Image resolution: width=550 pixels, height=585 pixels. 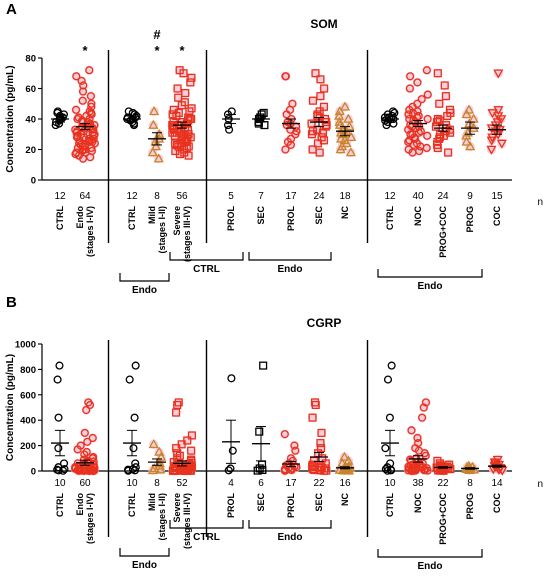 What do you see at coordinates (33, 472) in the screenshot?
I see `y-tick-label: 0` at bounding box center [33, 472].